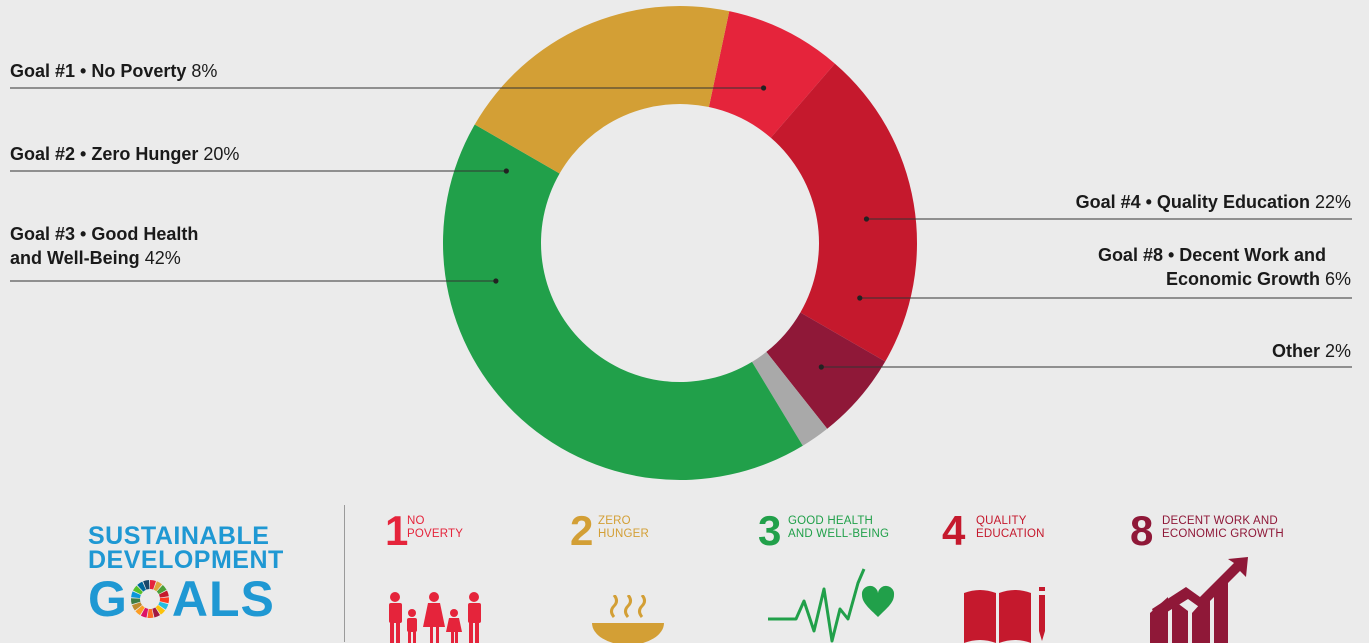 The height and width of the screenshot is (643, 1369). What do you see at coordinates (1223, 527) in the screenshot?
I see `goal-8-title: DECENT WORK AND ECONOMIC GROWTH` at bounding box center [1223, 527].